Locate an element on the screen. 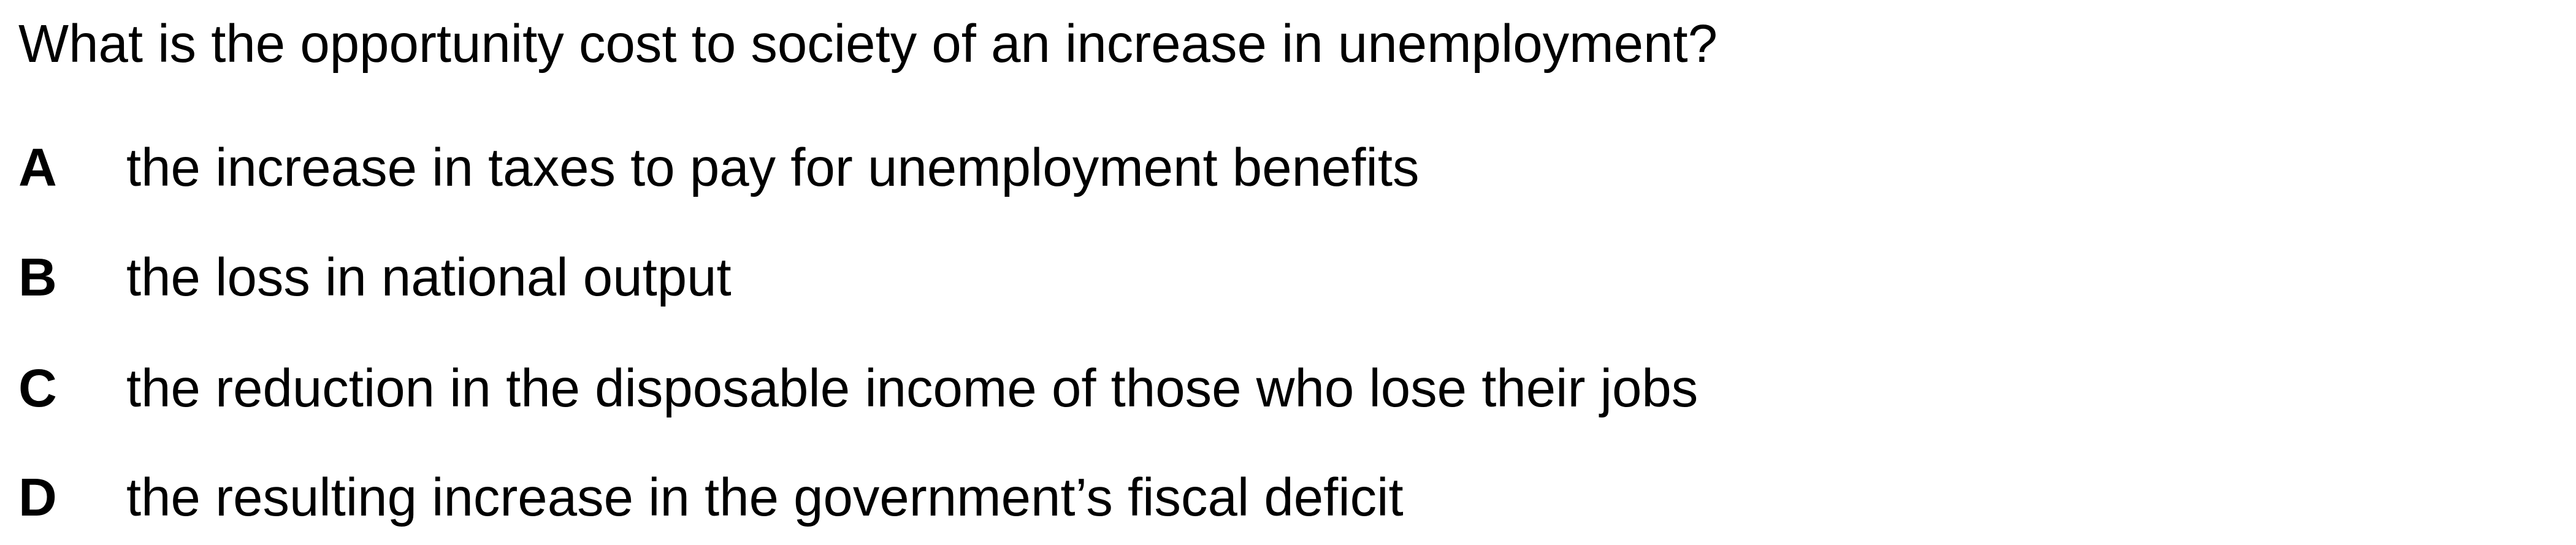 Image resolution: width=2576 pixels, height=545 pixels. option-letter: D is located at coordinates (37, 498).